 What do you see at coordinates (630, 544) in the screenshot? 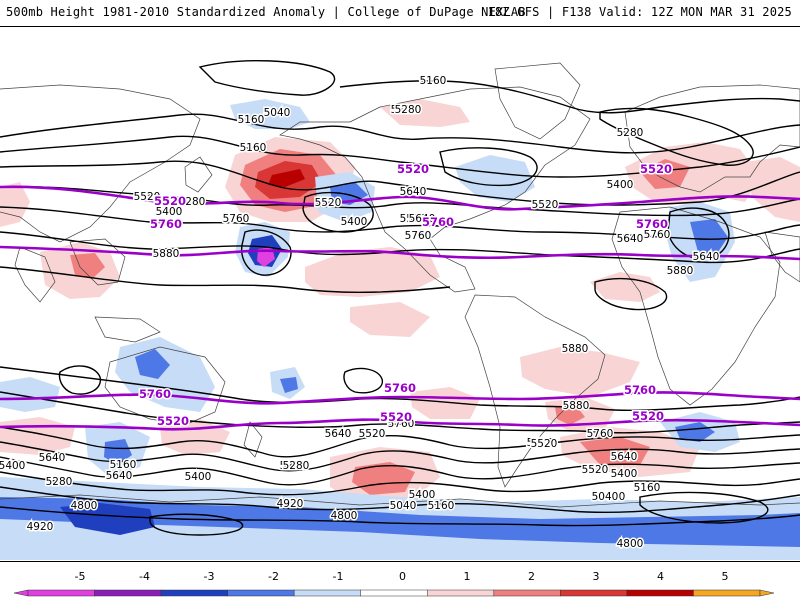
I see `contour-label: 4800` at bounding box center [630, 544].